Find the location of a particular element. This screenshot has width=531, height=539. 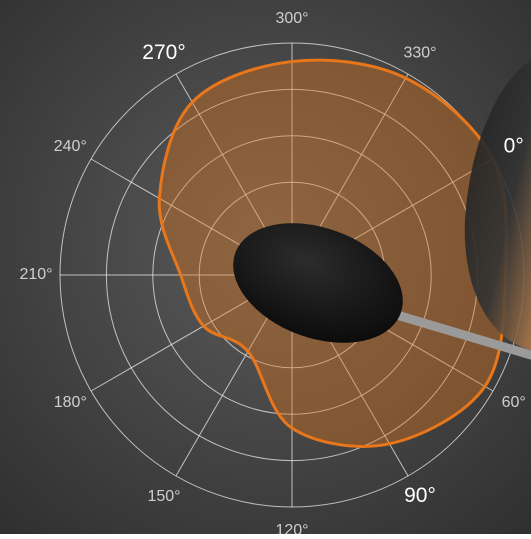

angle-label: 60° is located at coordinates (514, 402).